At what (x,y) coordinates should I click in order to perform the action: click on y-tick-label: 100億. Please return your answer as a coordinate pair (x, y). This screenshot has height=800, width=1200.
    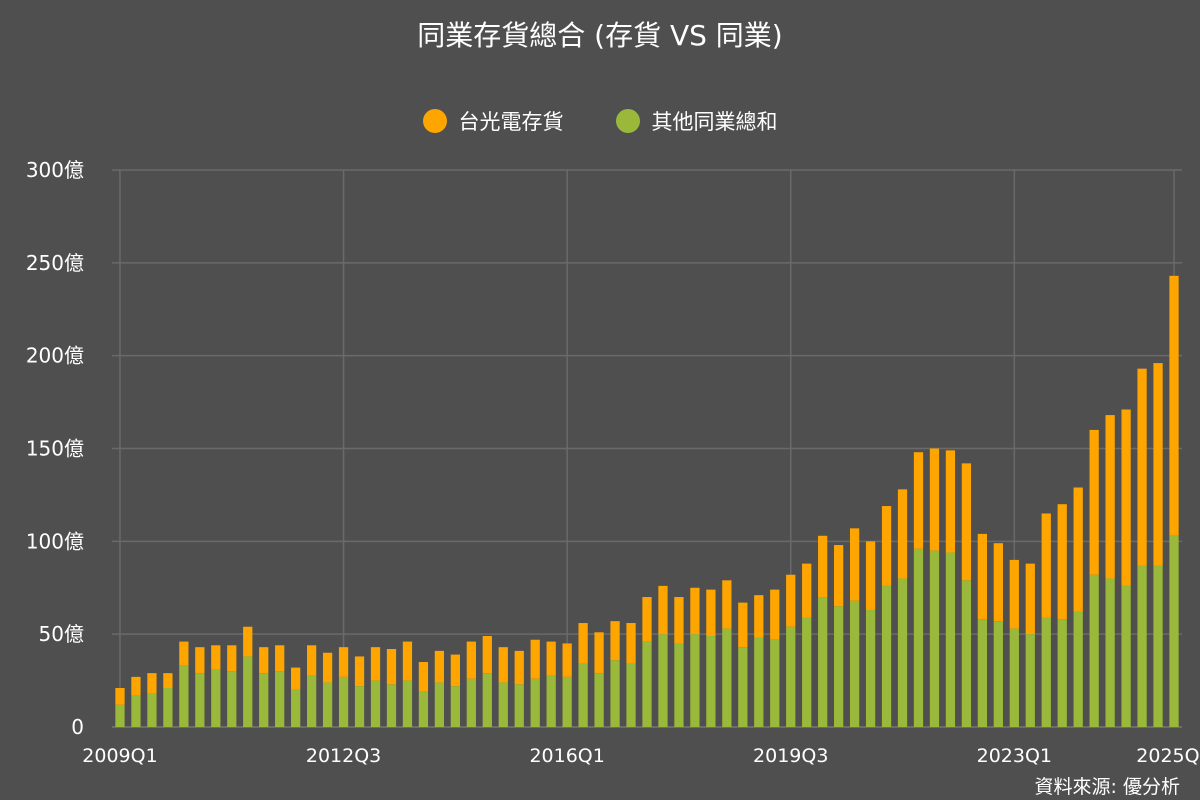
    Looking at the image, I should click on (55, 541).